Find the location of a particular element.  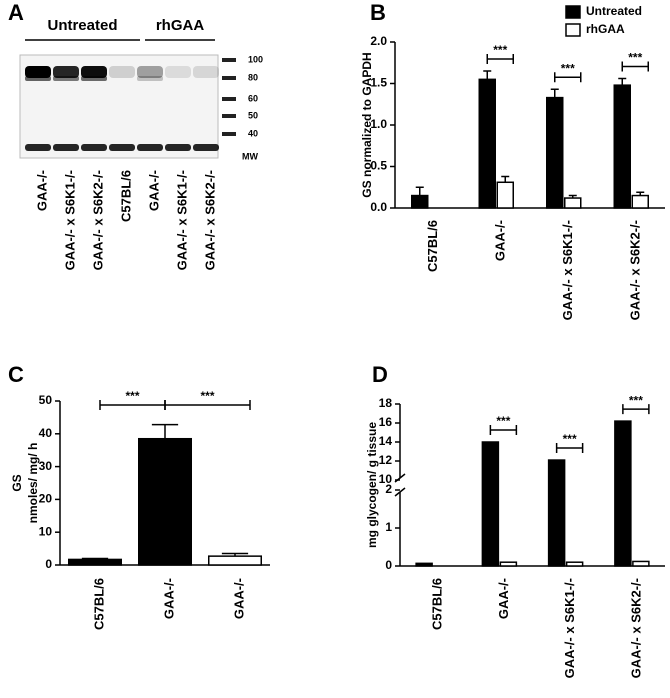

legend-label: Untreated is located at coordinates (614, 11).